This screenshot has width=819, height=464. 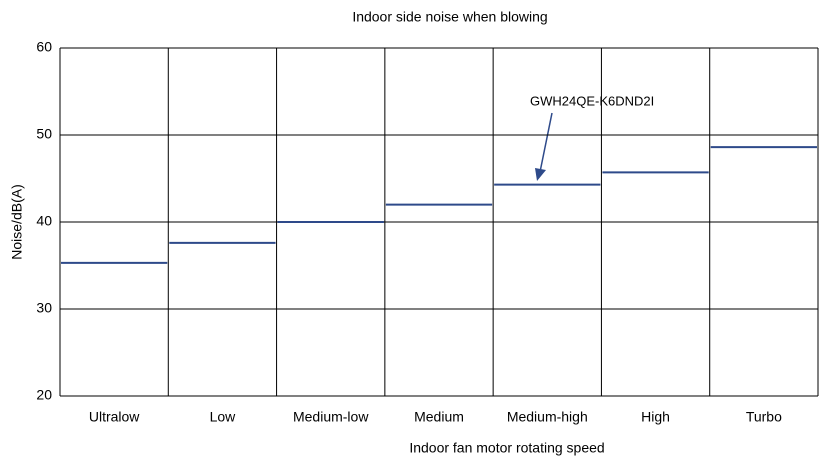 What do you see at coordinates (439, 417) in the screenshot?
I see `x-tick-label: Medium` at bounding box center [439, 417].